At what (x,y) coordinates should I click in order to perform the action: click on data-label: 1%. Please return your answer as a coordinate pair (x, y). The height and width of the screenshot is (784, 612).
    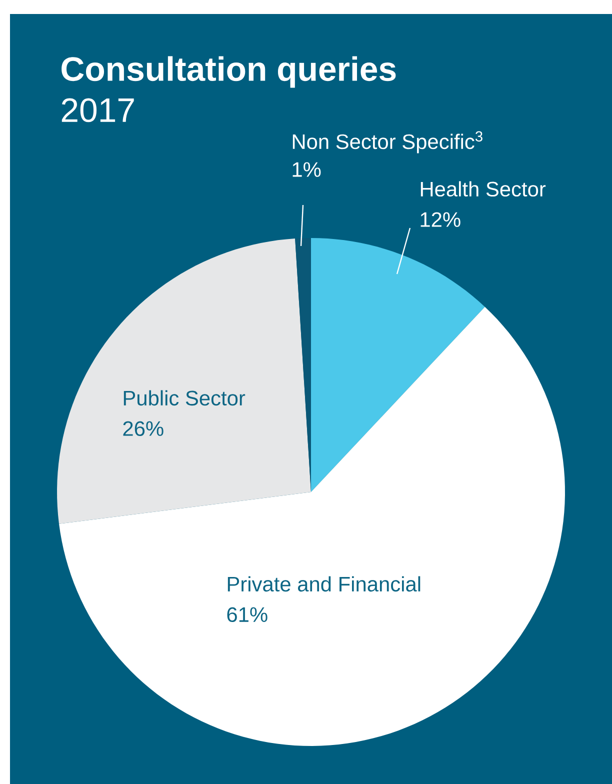
    Looking at the image, I should click on (306, 169).